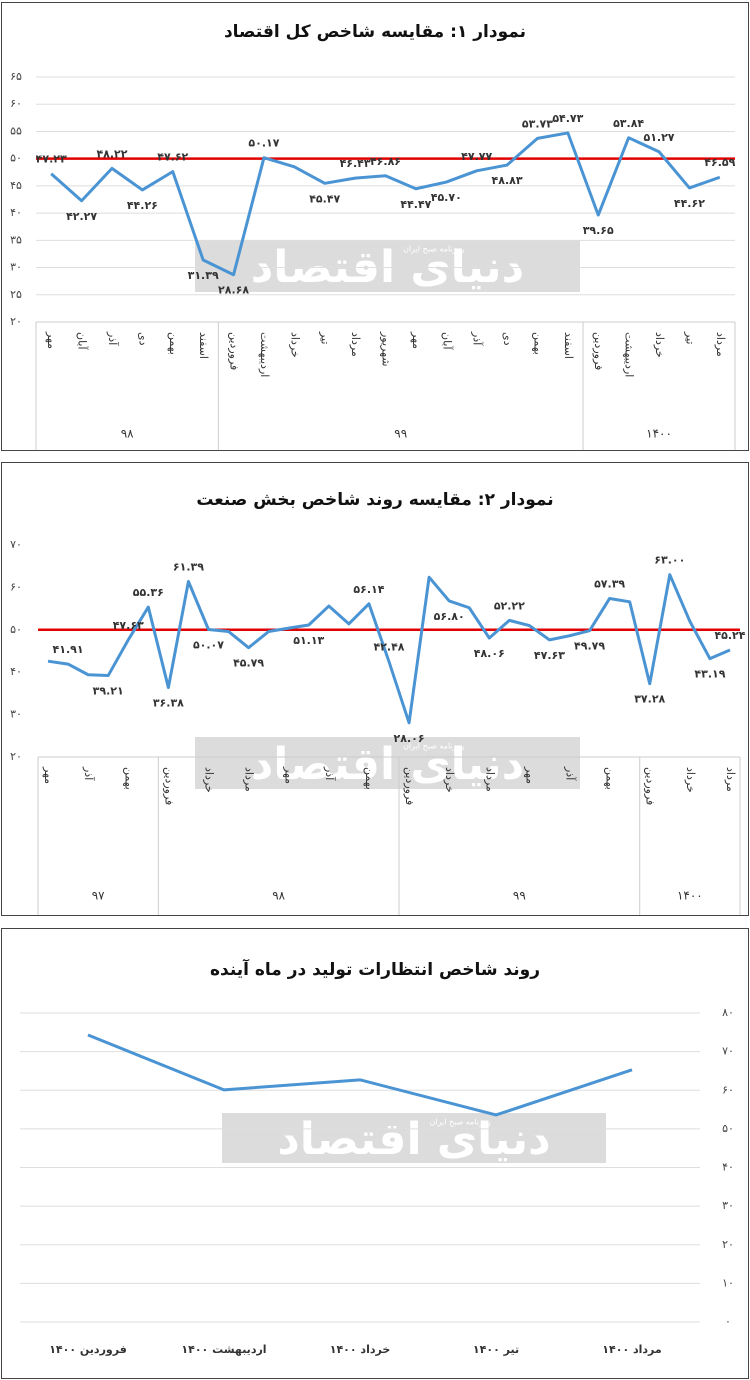  Describe the element at coordinates (489, 653) in the screenshot. I see `data-label: ۴۸.۰۶` at that location.